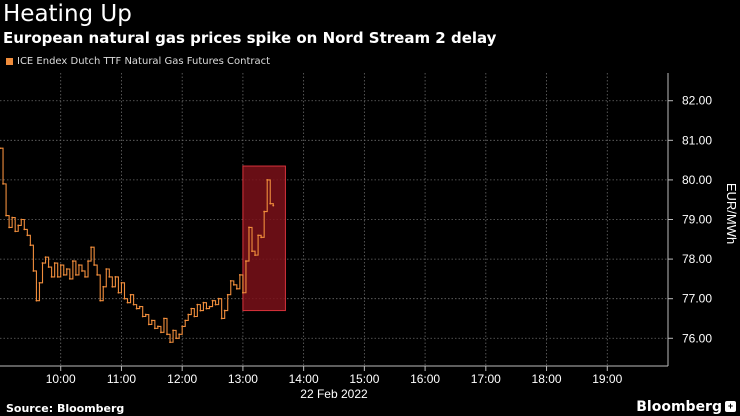 The image size is (740, 416). I want to click on highlight-box, so click(264, 238).